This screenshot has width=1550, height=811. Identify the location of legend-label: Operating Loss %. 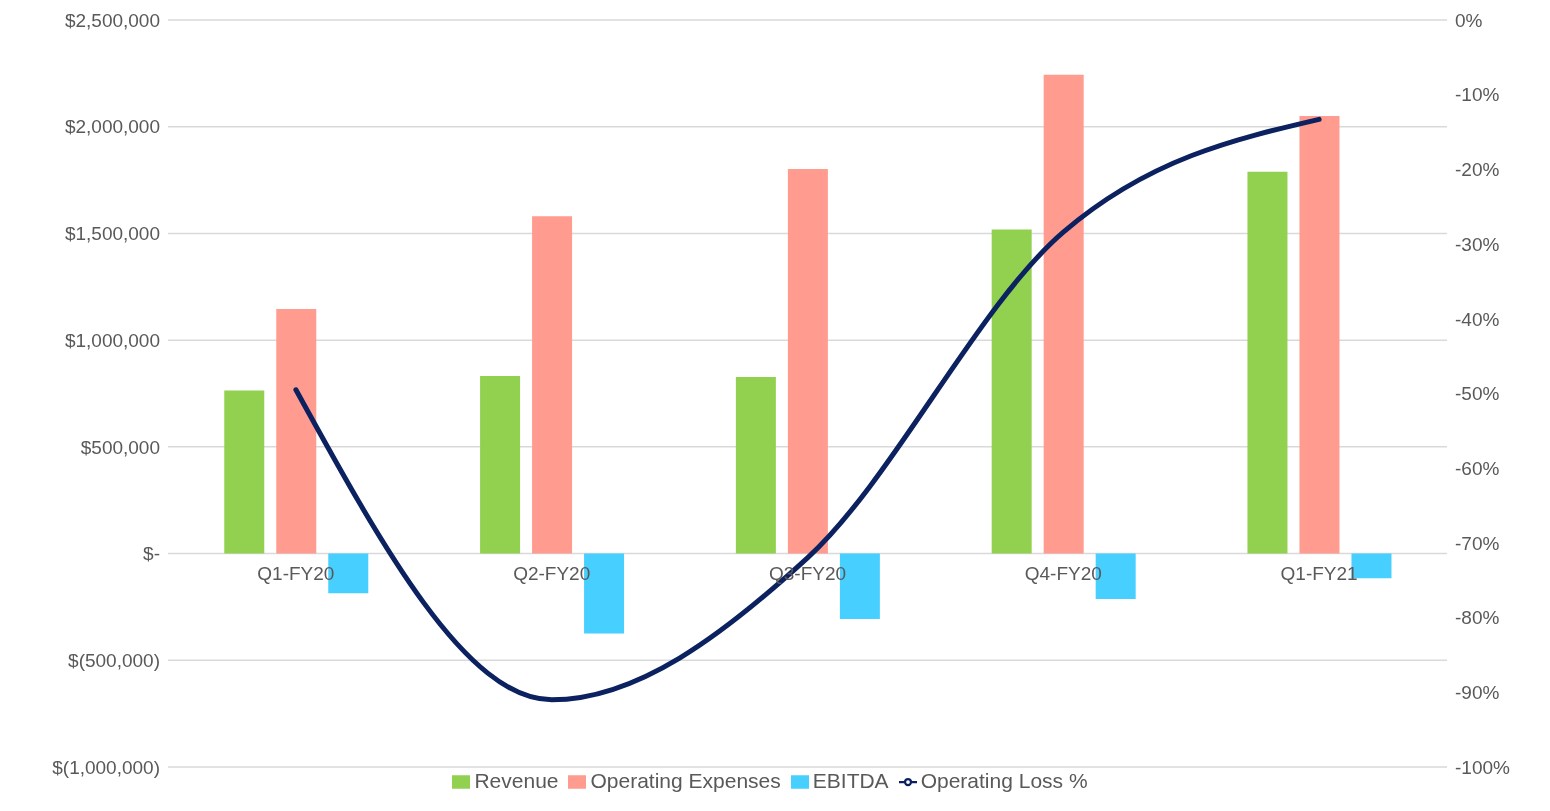
(1004, 780).